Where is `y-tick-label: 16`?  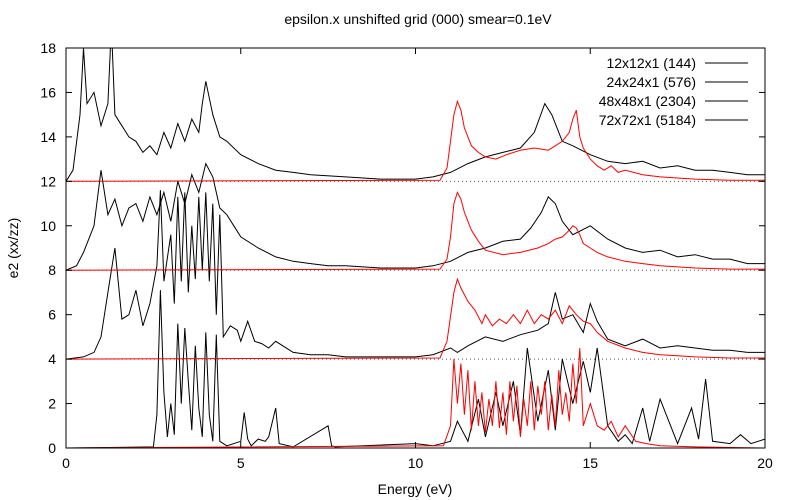
y-tick-label: 16 is located at coordinates (48, 92).